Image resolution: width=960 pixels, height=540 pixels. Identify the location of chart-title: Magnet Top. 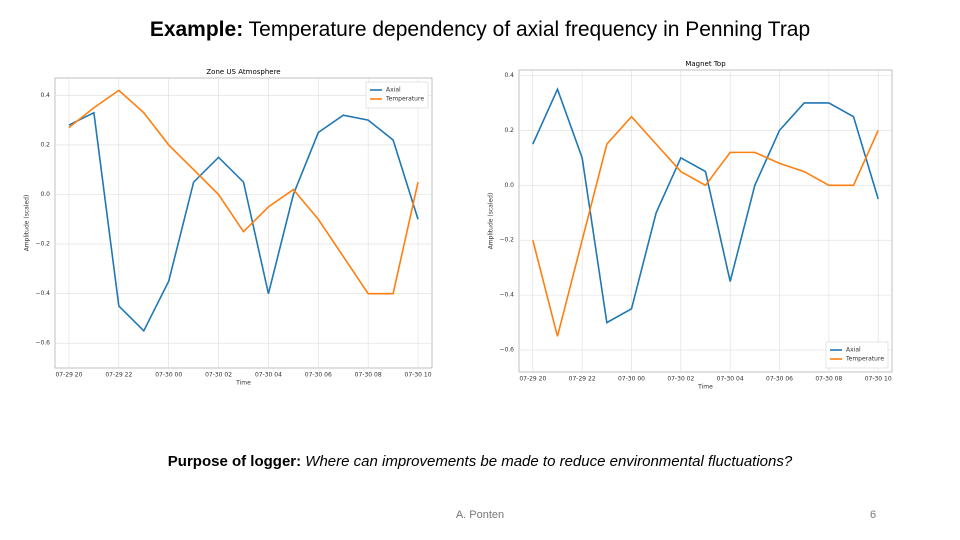
(705, 64).